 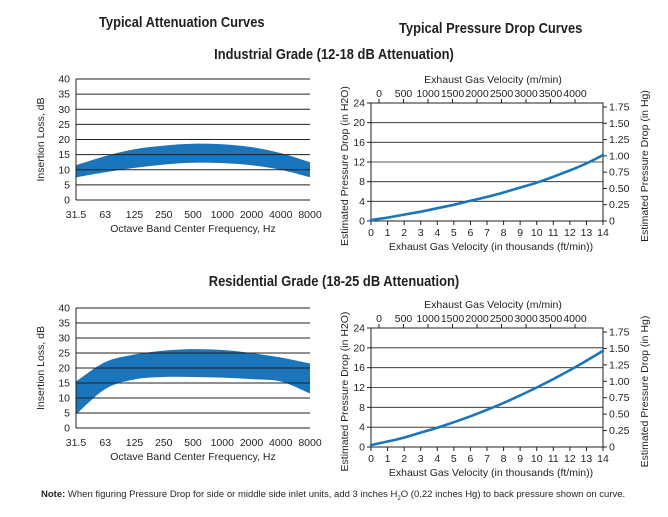 I want to click on residential-pressure-ytick-12: 12, so click(x=359, y=388).